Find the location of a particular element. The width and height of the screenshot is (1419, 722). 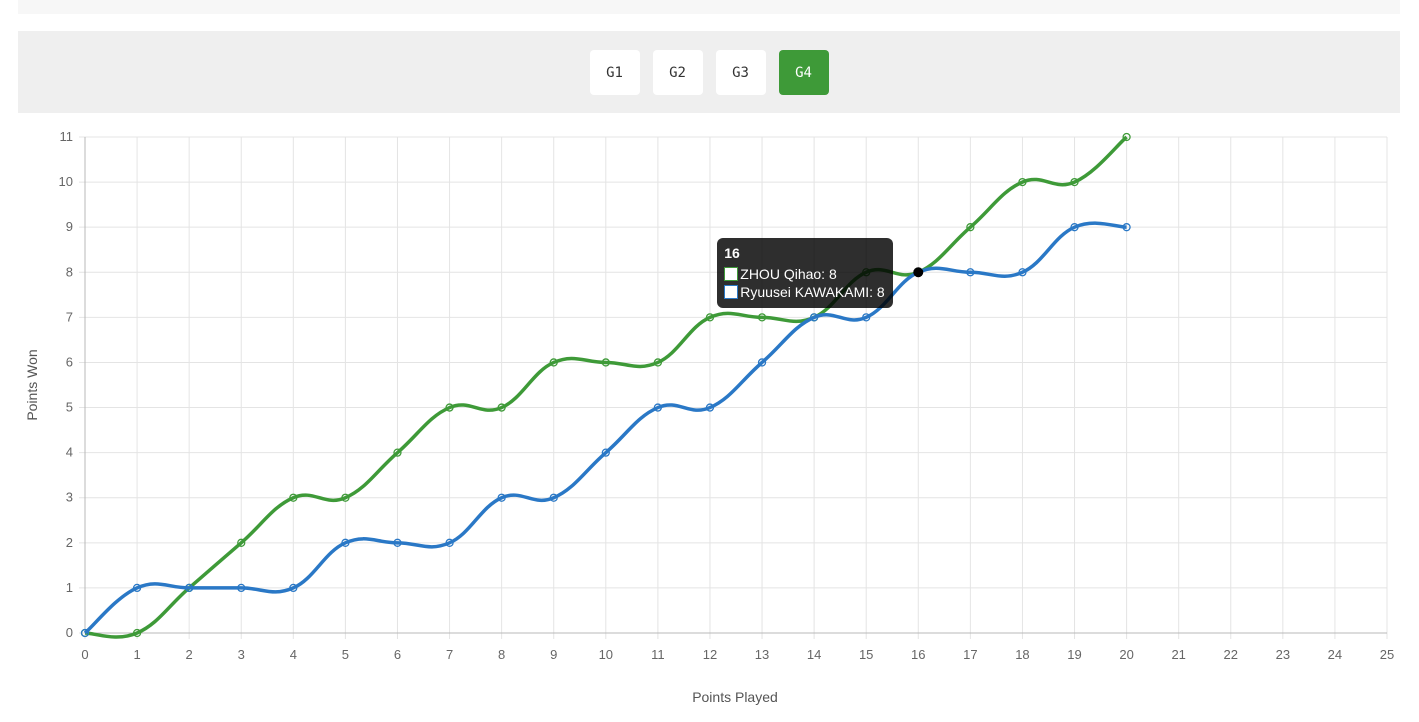

x-tick-label: 25 is located at coordinates (1387, 654).